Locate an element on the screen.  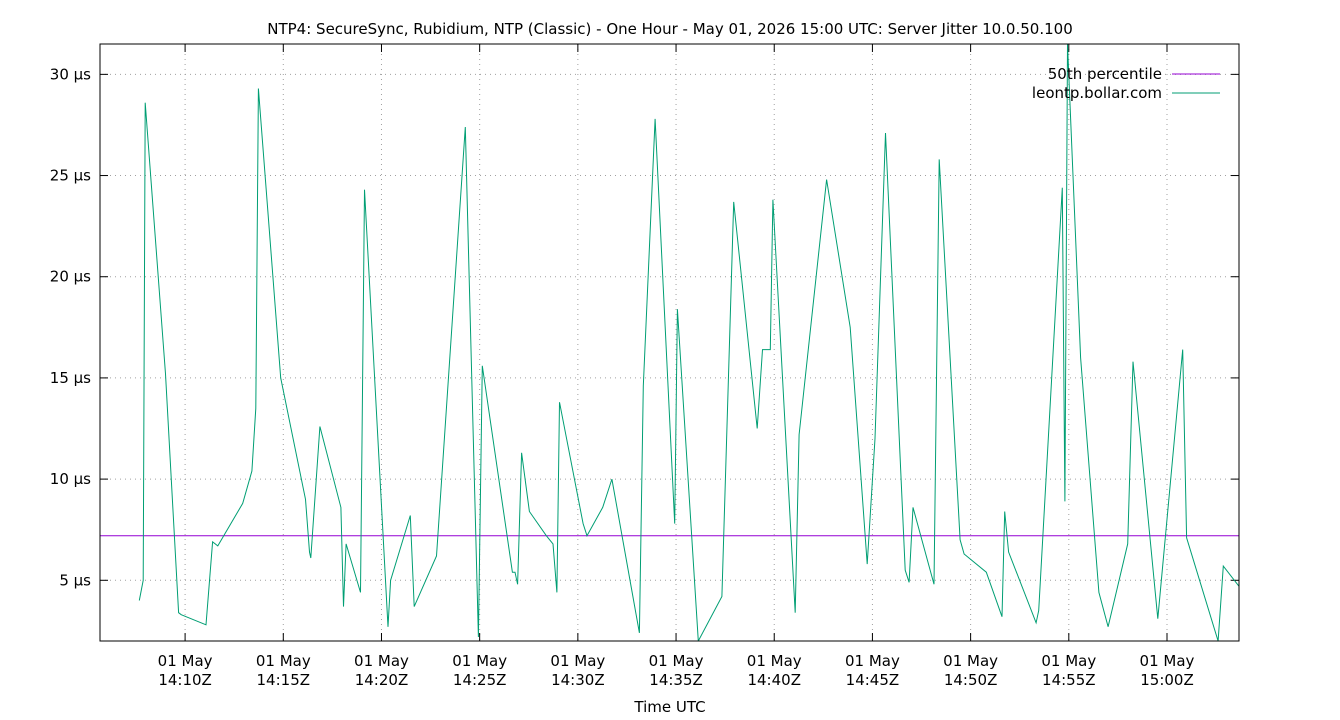
x-tick-label-time: 14:25Z is located at coordinates (480, 680).